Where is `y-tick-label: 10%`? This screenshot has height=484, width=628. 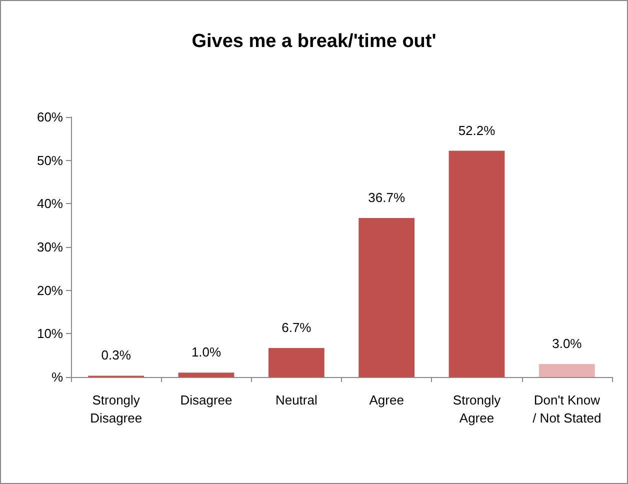
y-tick-label: 10% is located at coordinates (50, 334).